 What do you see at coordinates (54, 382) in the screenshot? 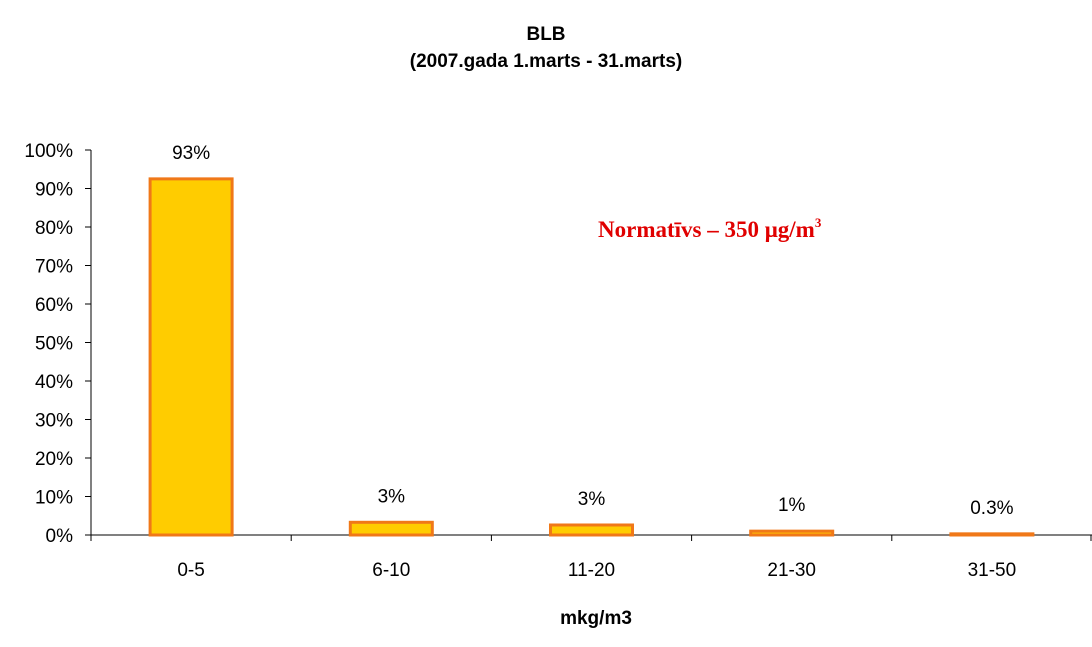
I see `y-tick-label: 40%` at bounding box center [54, 382].